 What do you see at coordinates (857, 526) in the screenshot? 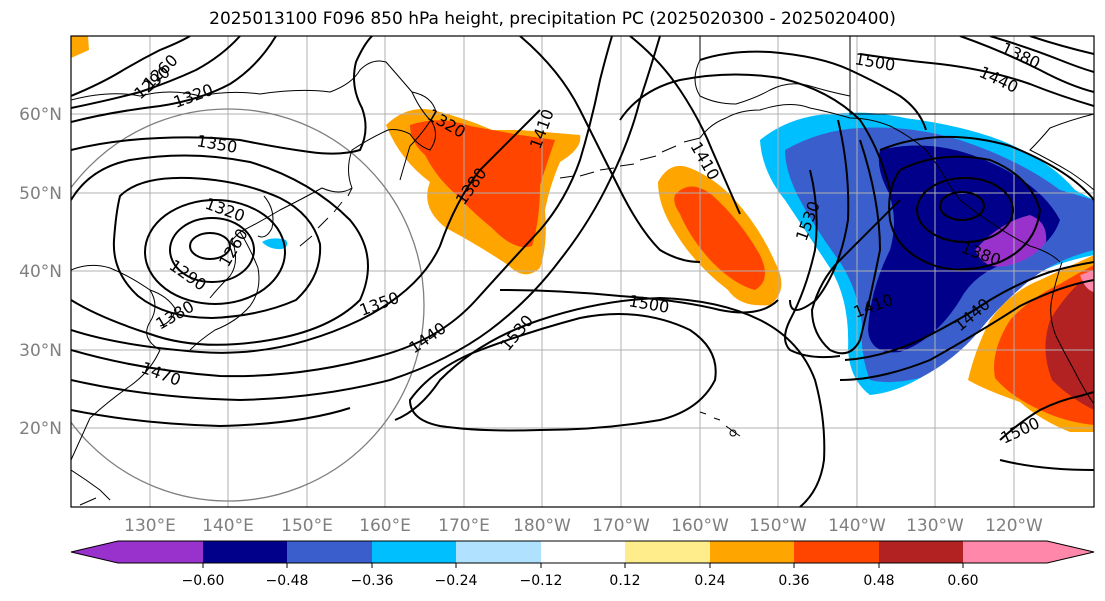
I see `lon-label: 140°W` at bounding box center [857, 526].